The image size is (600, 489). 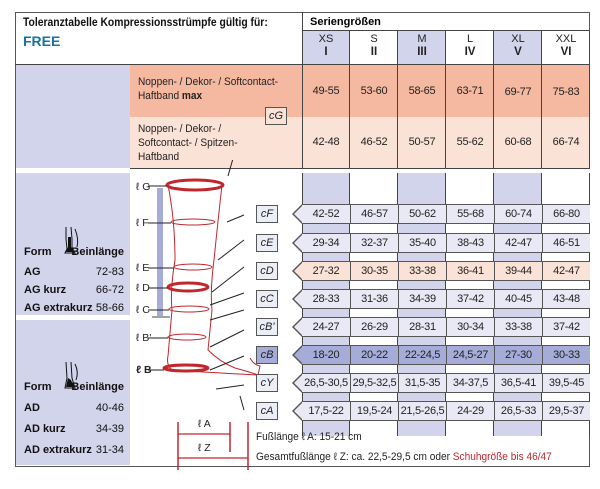 What do you see at coordinates (518, 214) in the screenshot?
I see `measure-cell: 60-74` at bounding box center [518, 214].